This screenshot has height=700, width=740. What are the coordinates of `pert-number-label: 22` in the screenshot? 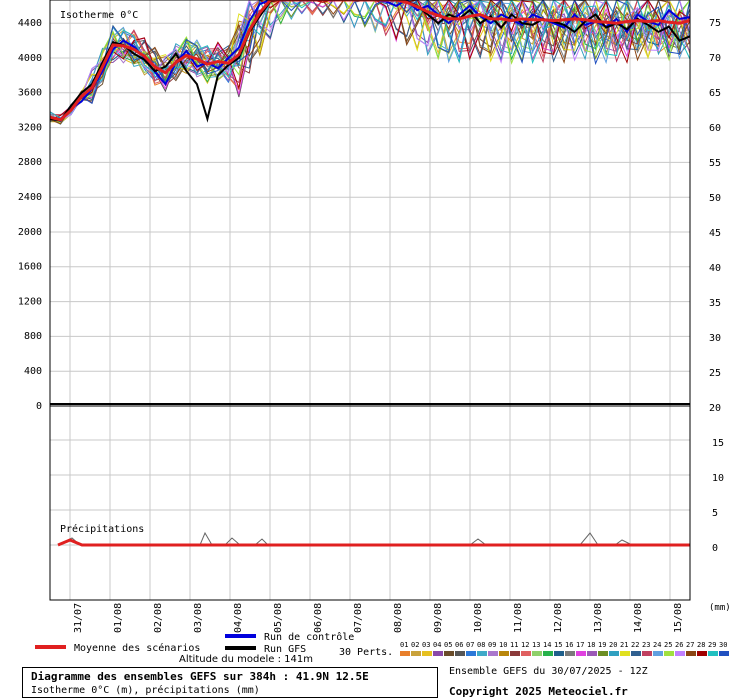 It's located at (635, 645).